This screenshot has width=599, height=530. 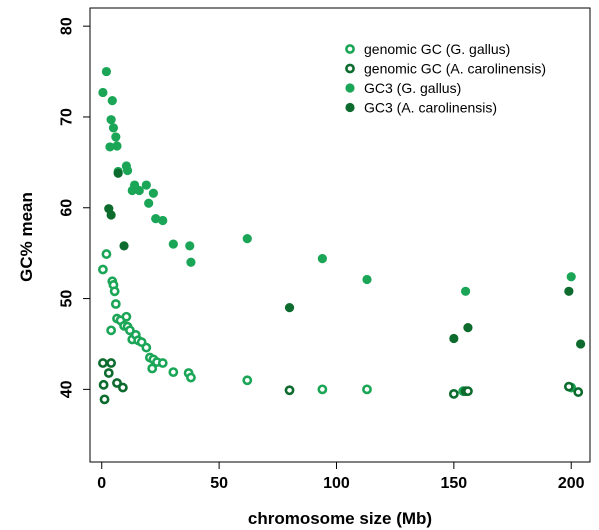 I want to click on x-tick-label: 0, so click(x=101, y=483).